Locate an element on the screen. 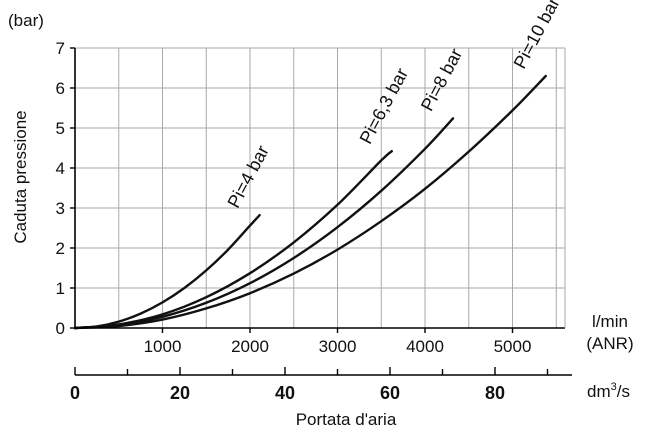 The width and height of the screenshot is (646, 432). y-tick-label: 0 is located at coordinates (60, 328).